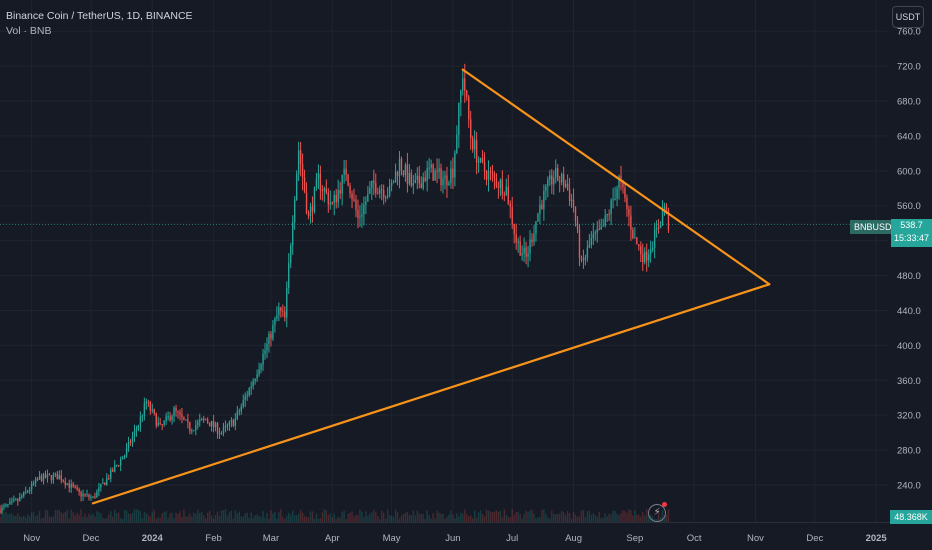 The height and width of the screenshot is (550, 932). What do you see at coordinates (634, 538) in the screenshot?
I see `x-tick-label: Sep` at bounding box center [634, 538].